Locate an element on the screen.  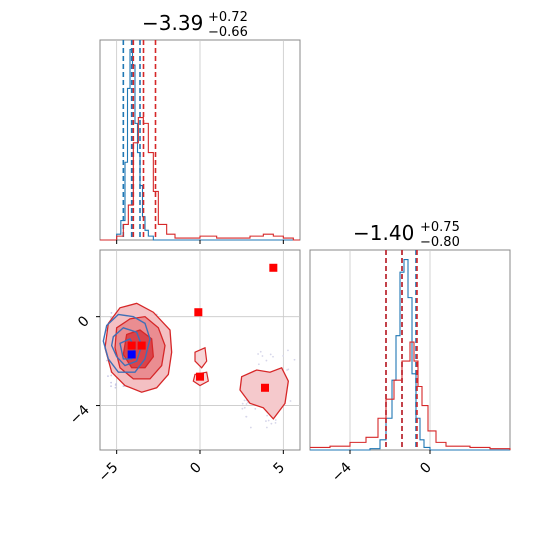
marginal-x-title-value: −3.39 is located at coordinates (172, 23).